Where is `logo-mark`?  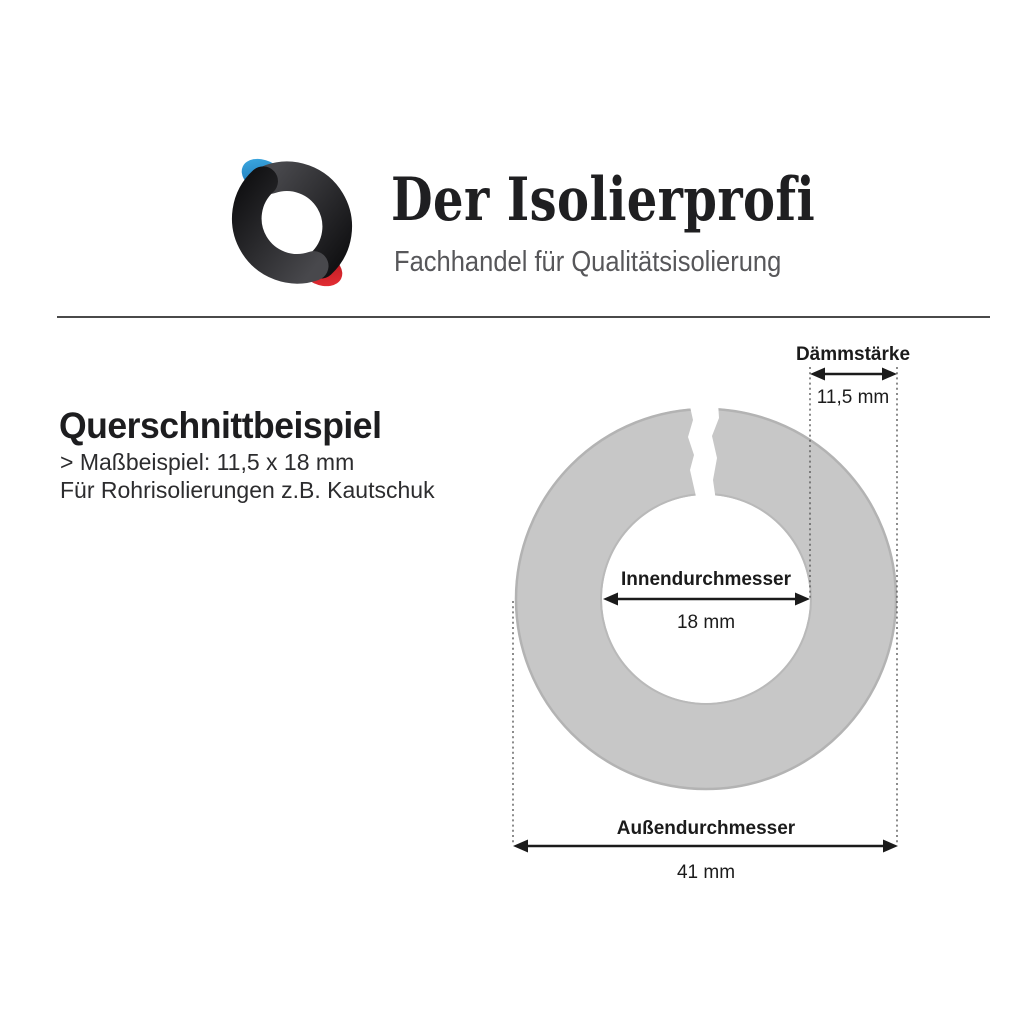 logo-mark is located at coordinates (292, 223).